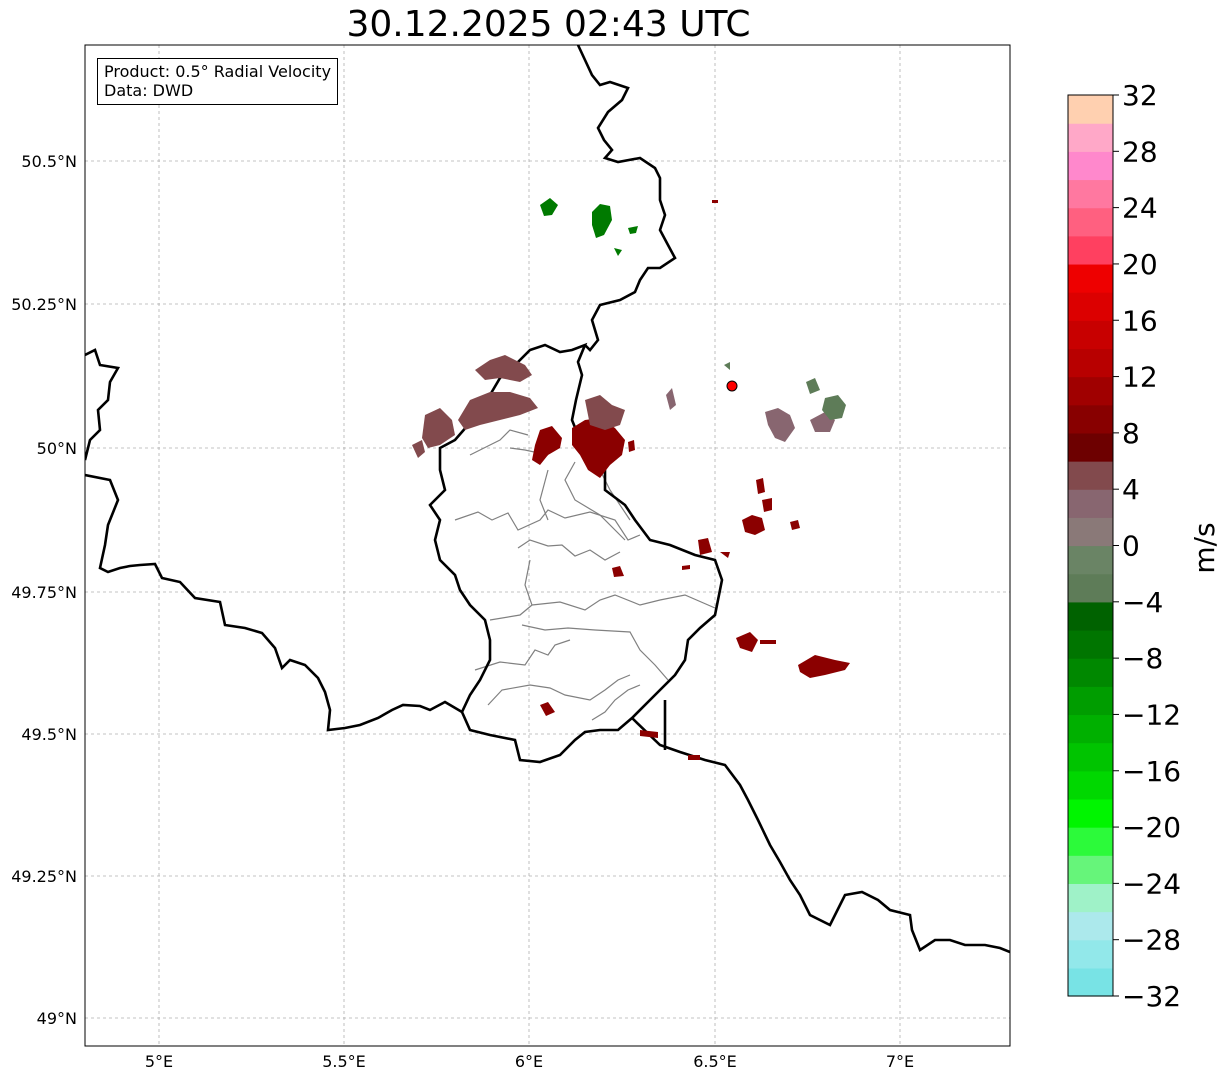 The height and width of the screenshot is (1081, 1225). I want to click on colorbar-unit-label: m/s, so click(1204, 547).